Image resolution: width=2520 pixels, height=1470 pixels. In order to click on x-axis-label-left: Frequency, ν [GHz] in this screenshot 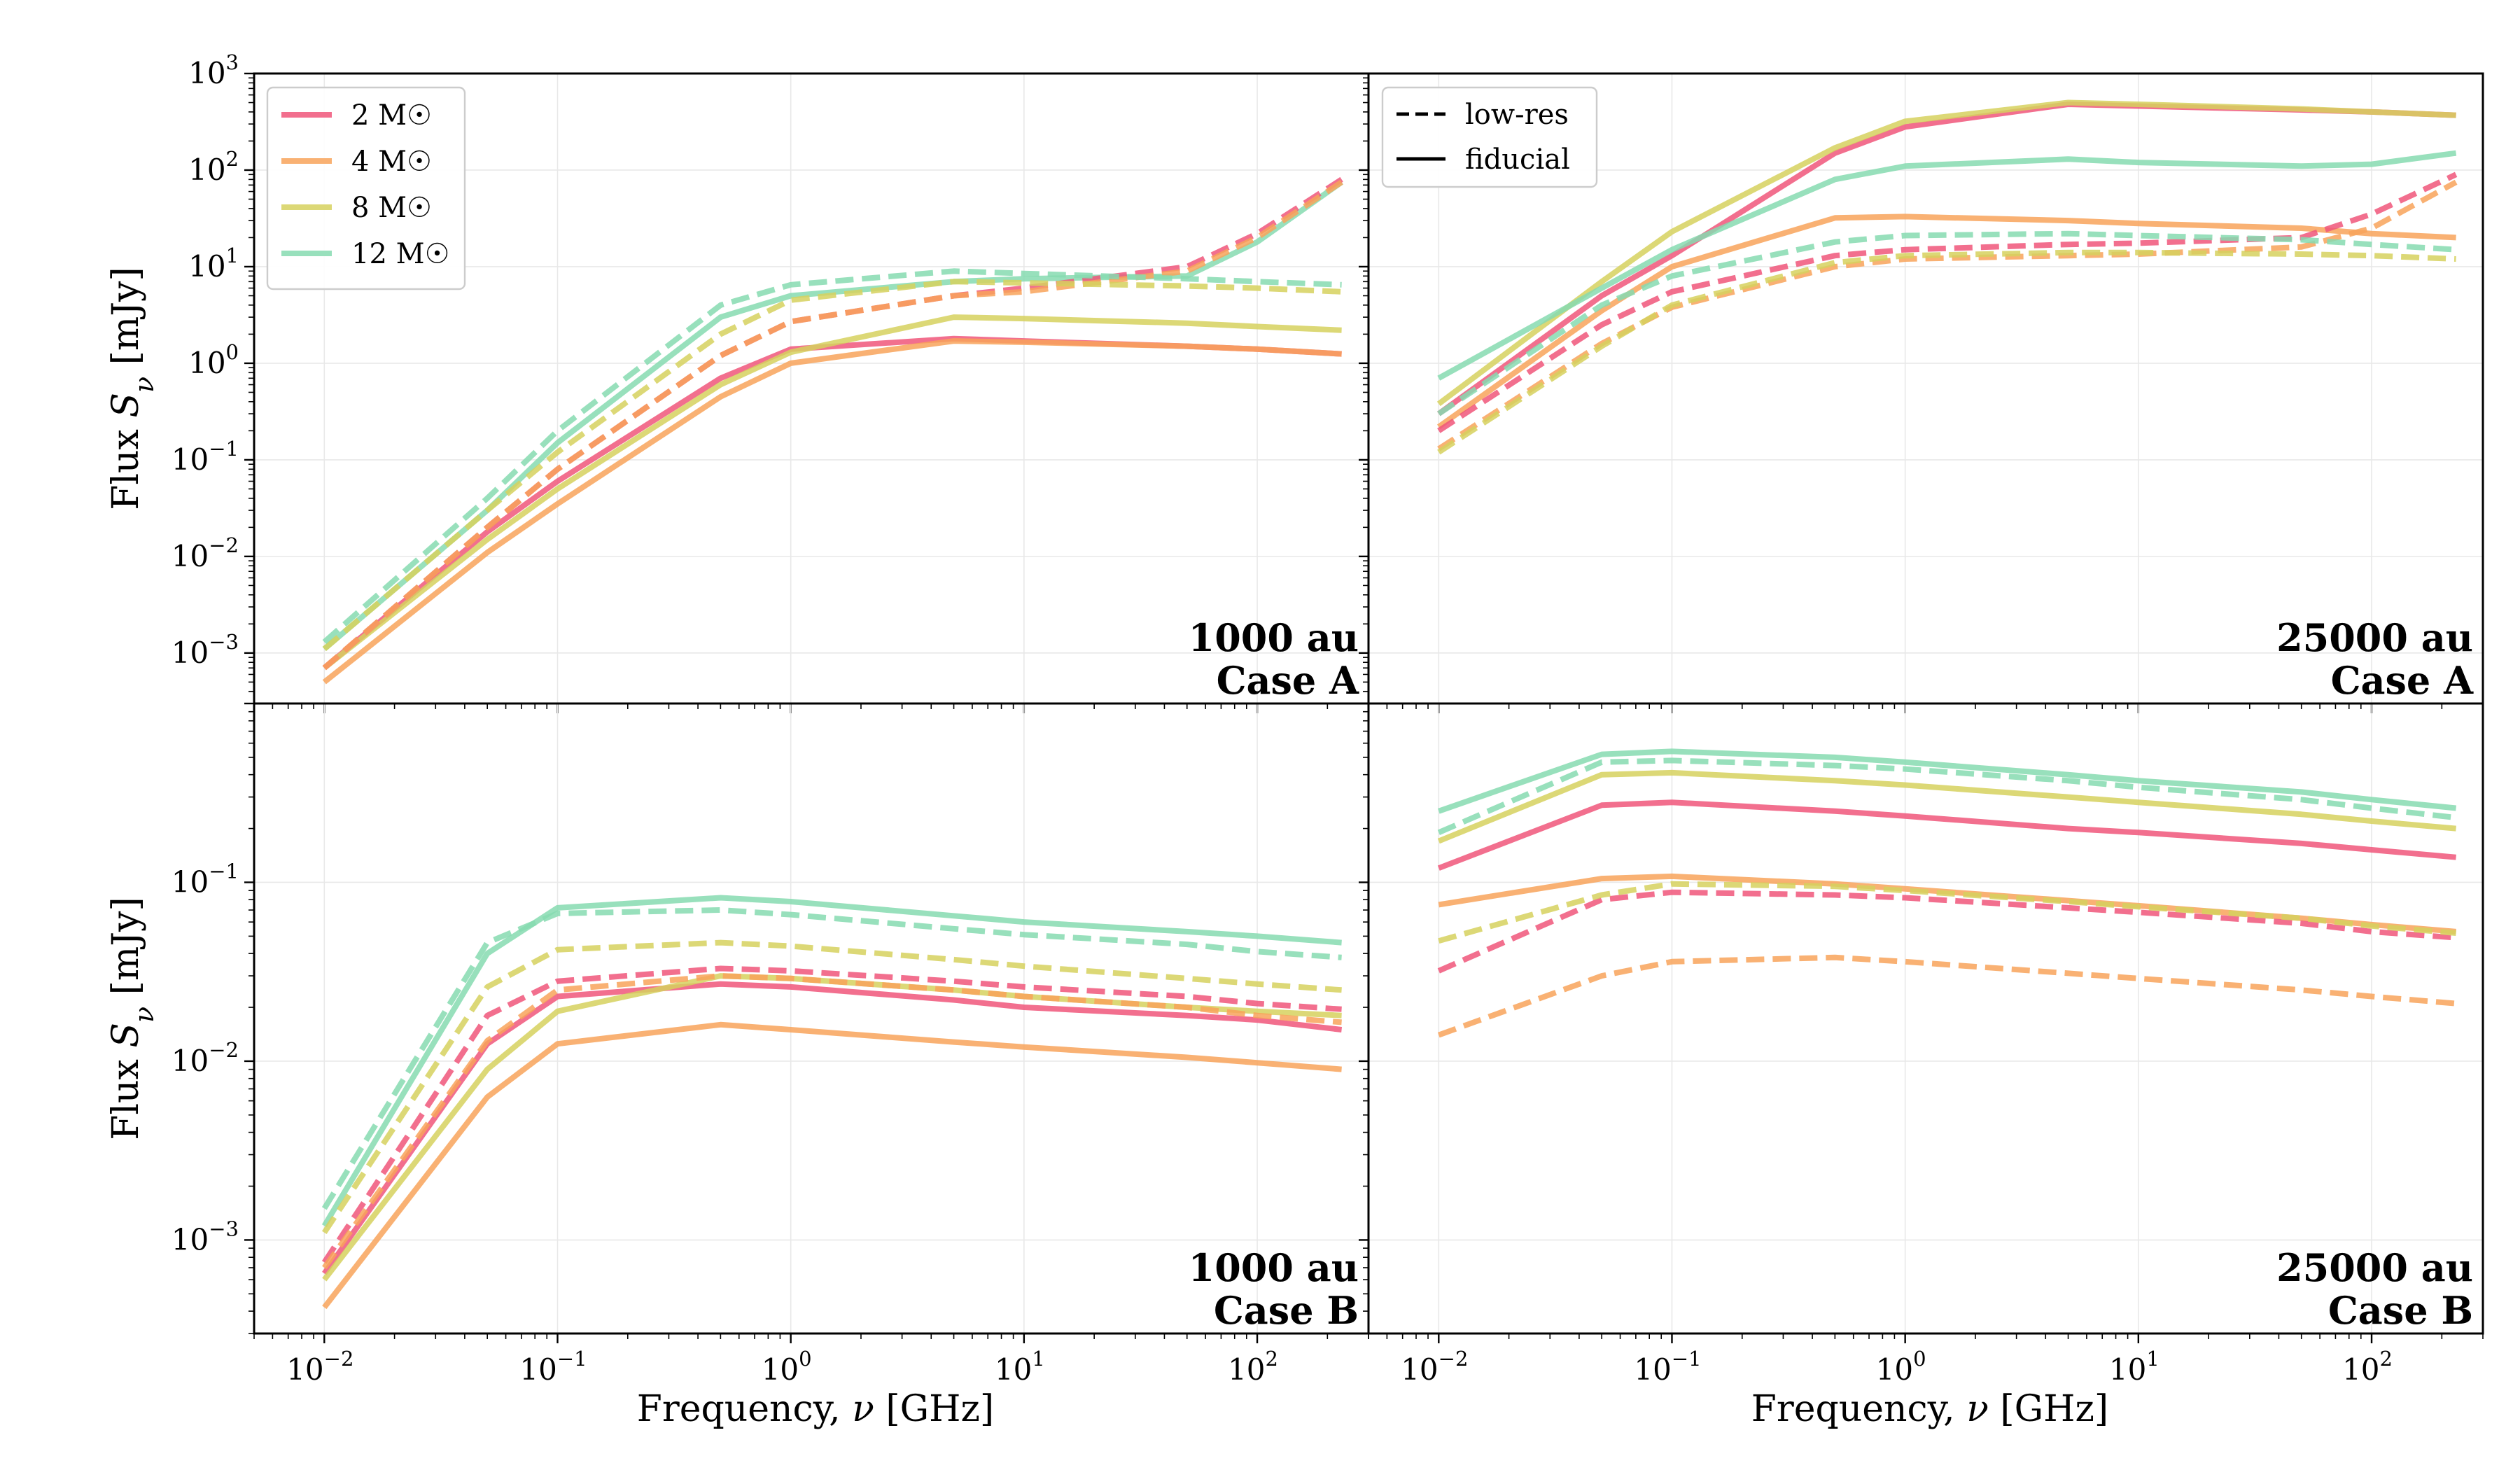, I will do `click(815, 1409)`.